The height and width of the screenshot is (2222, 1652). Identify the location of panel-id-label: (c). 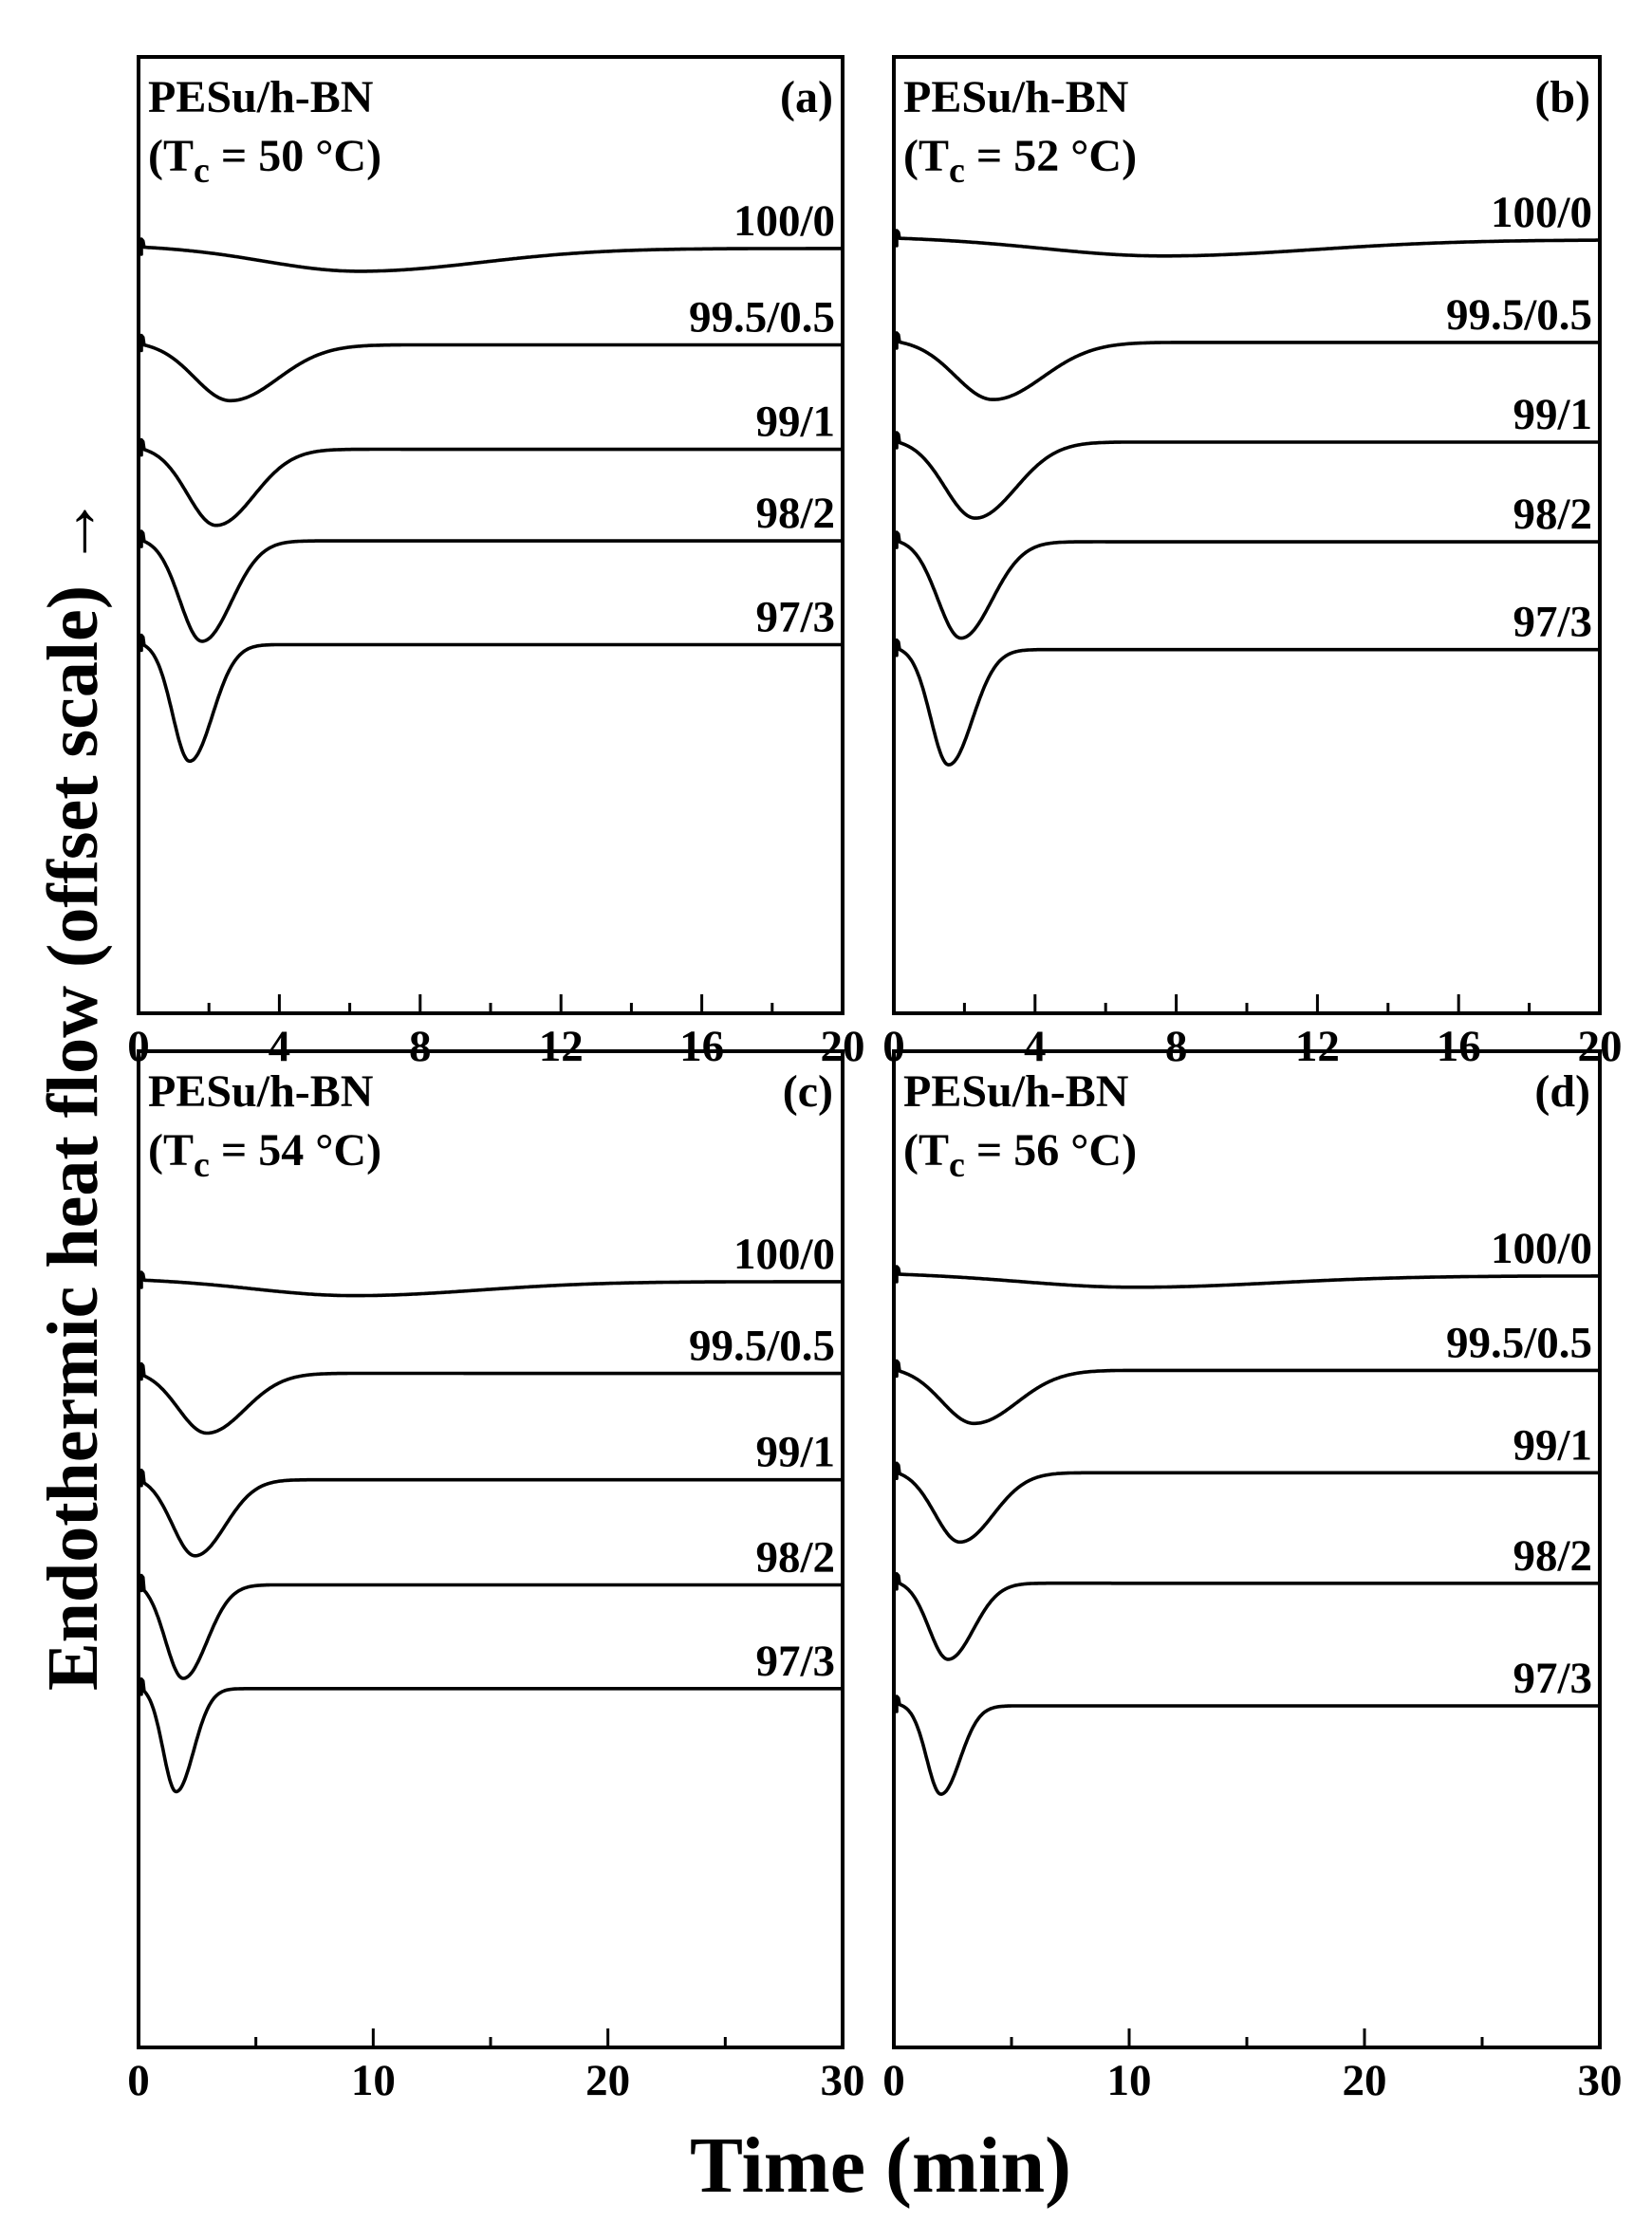
(808, 1091).